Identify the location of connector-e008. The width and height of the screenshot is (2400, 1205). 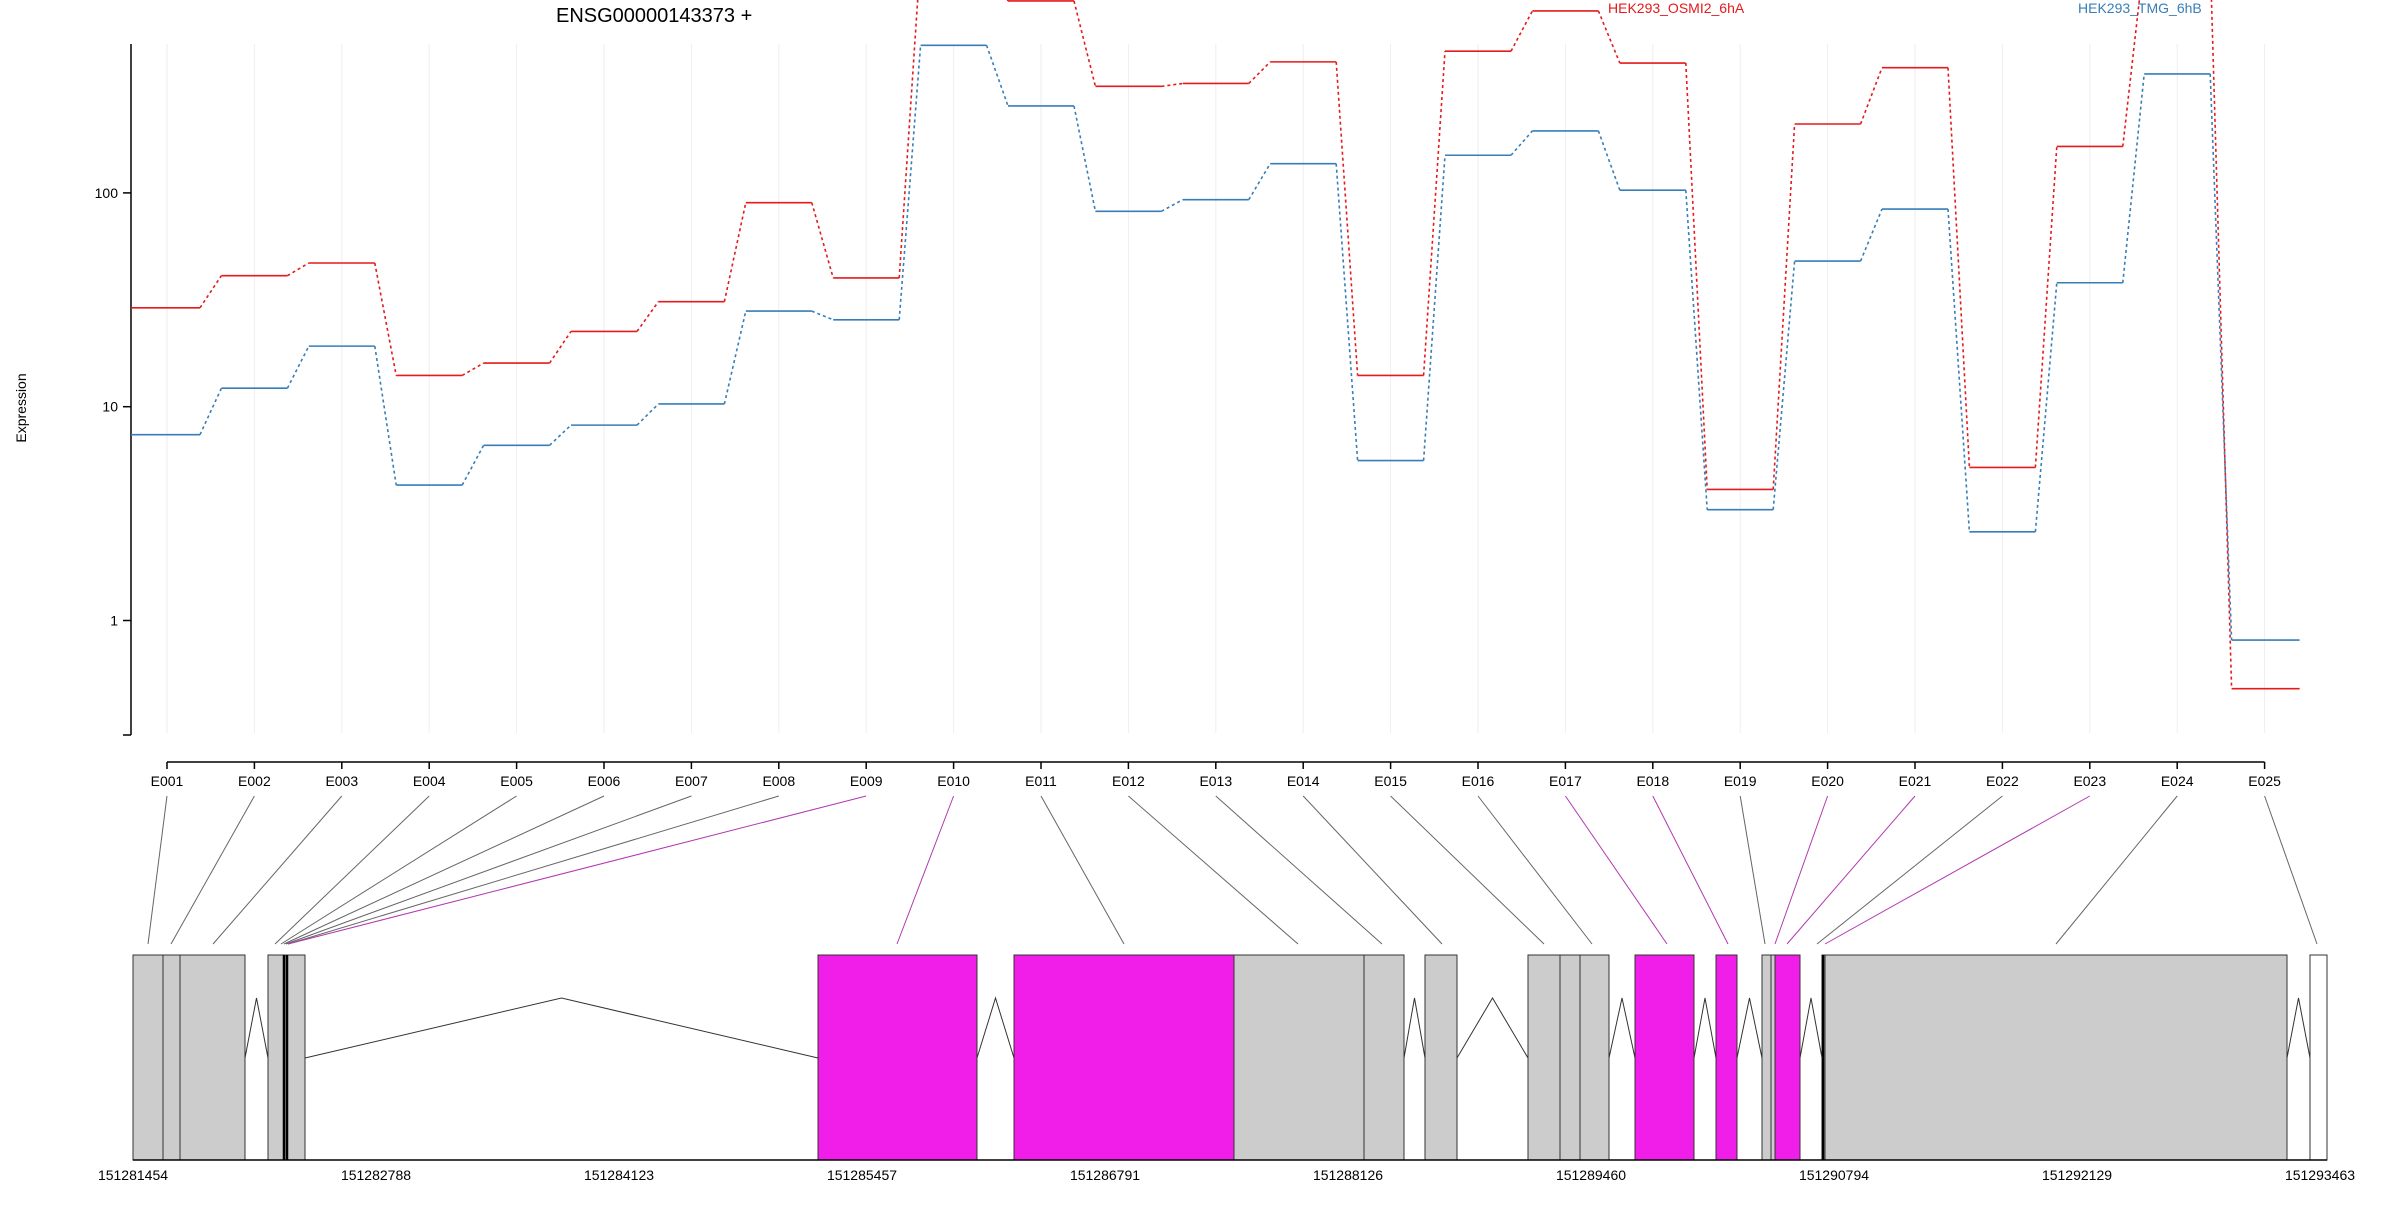
(533, 870).